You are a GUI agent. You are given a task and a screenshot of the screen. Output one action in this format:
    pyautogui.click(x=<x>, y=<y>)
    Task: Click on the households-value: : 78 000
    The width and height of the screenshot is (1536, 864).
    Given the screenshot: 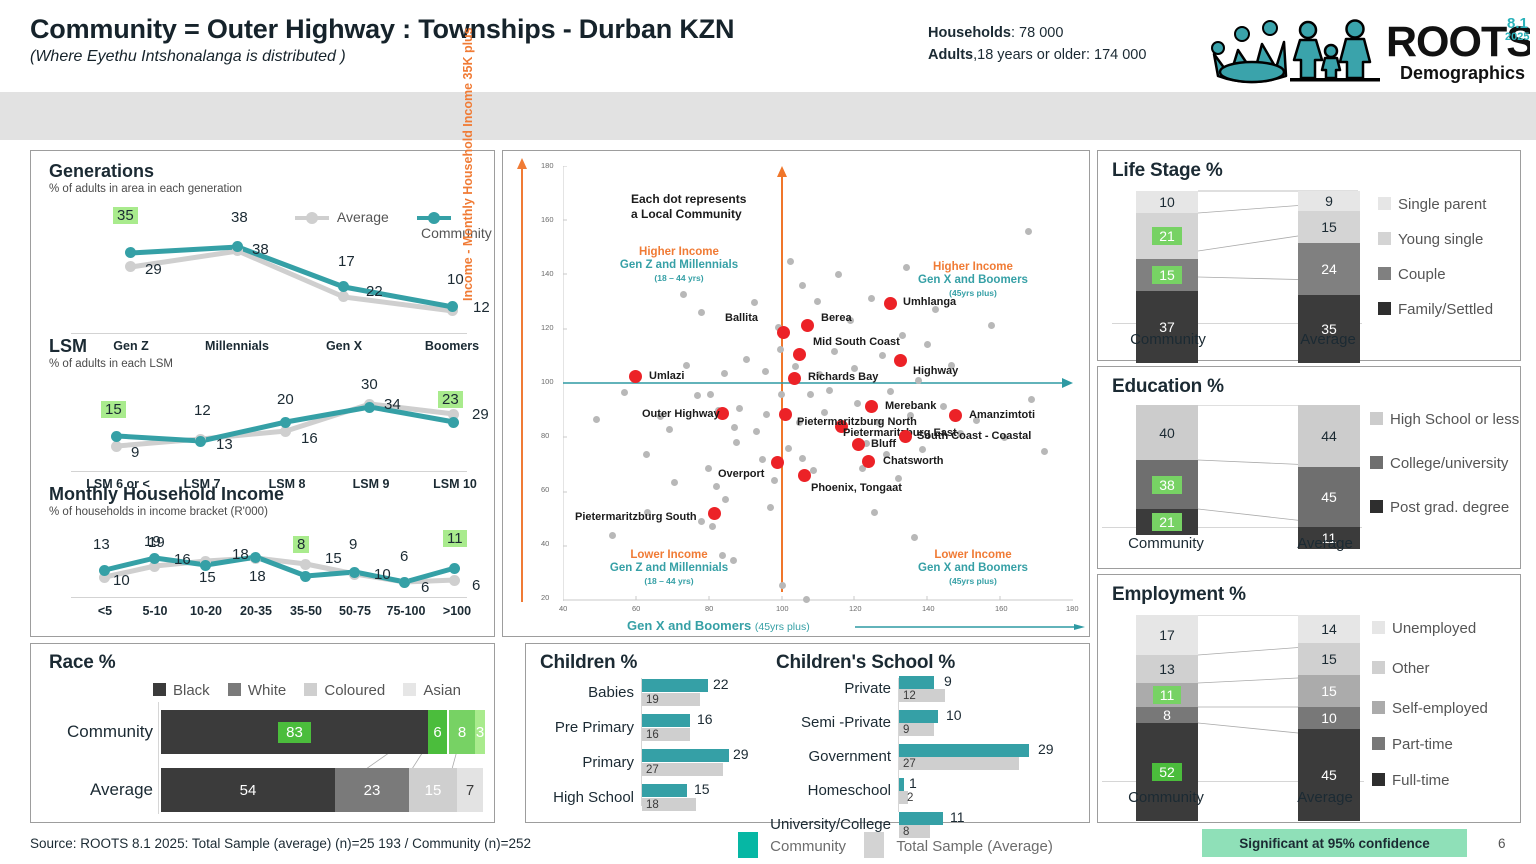 What is the action you would take?
    pyautogui.click(x=1037, y=33)
    